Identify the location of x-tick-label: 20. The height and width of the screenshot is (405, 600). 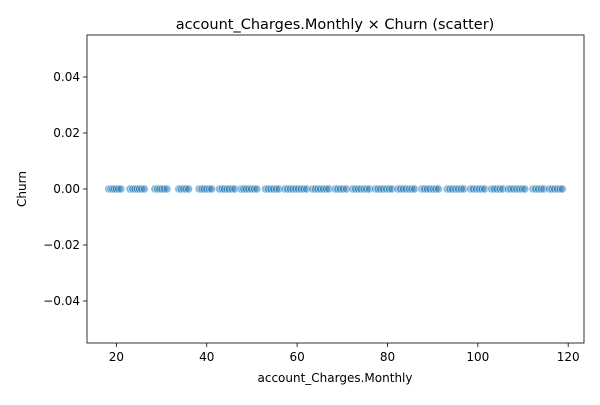
(116, 357).